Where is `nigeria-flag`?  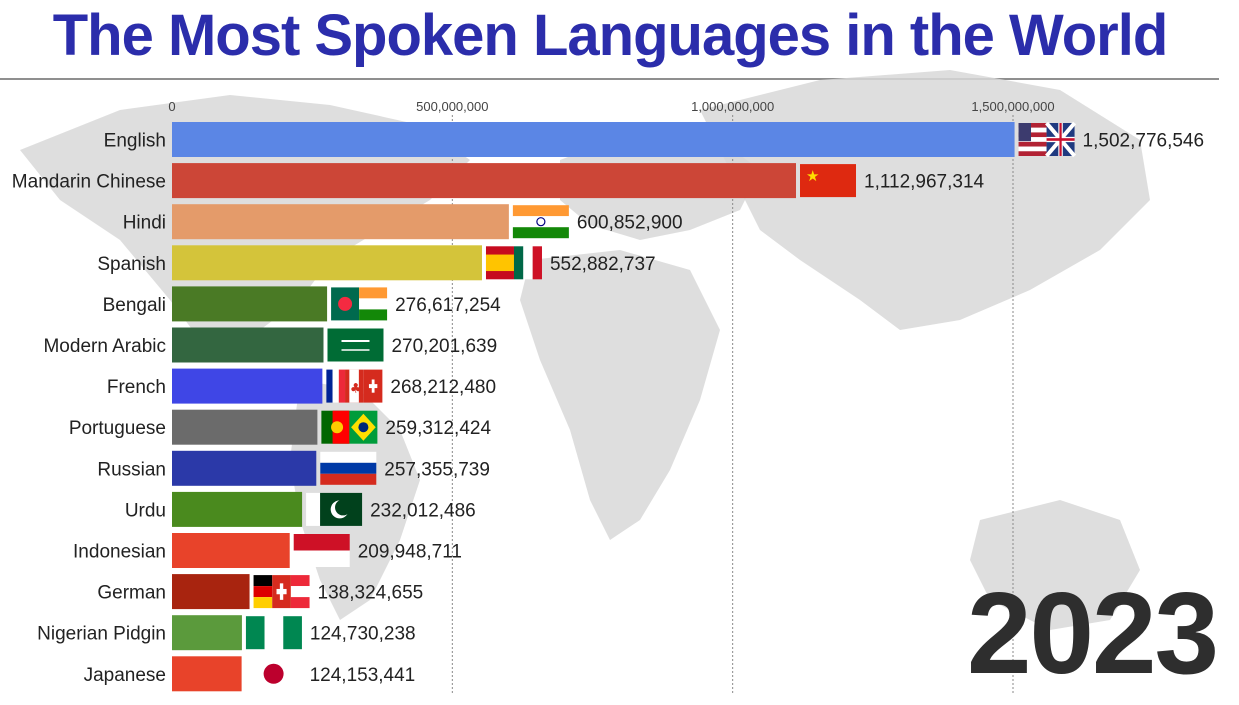 nigeria-flag is located at coordinates (273, 633).